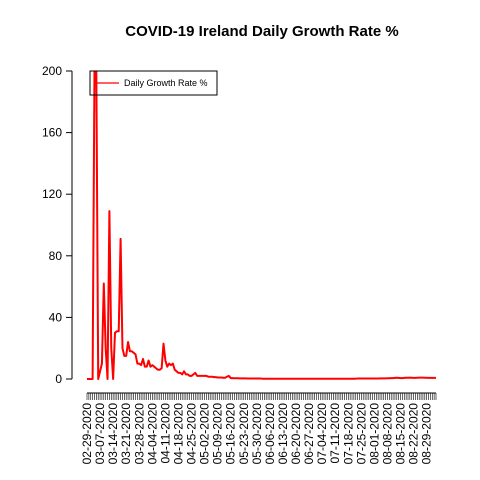  I want to click on x-tick-label: 07-18-2020, so click(348, 434).